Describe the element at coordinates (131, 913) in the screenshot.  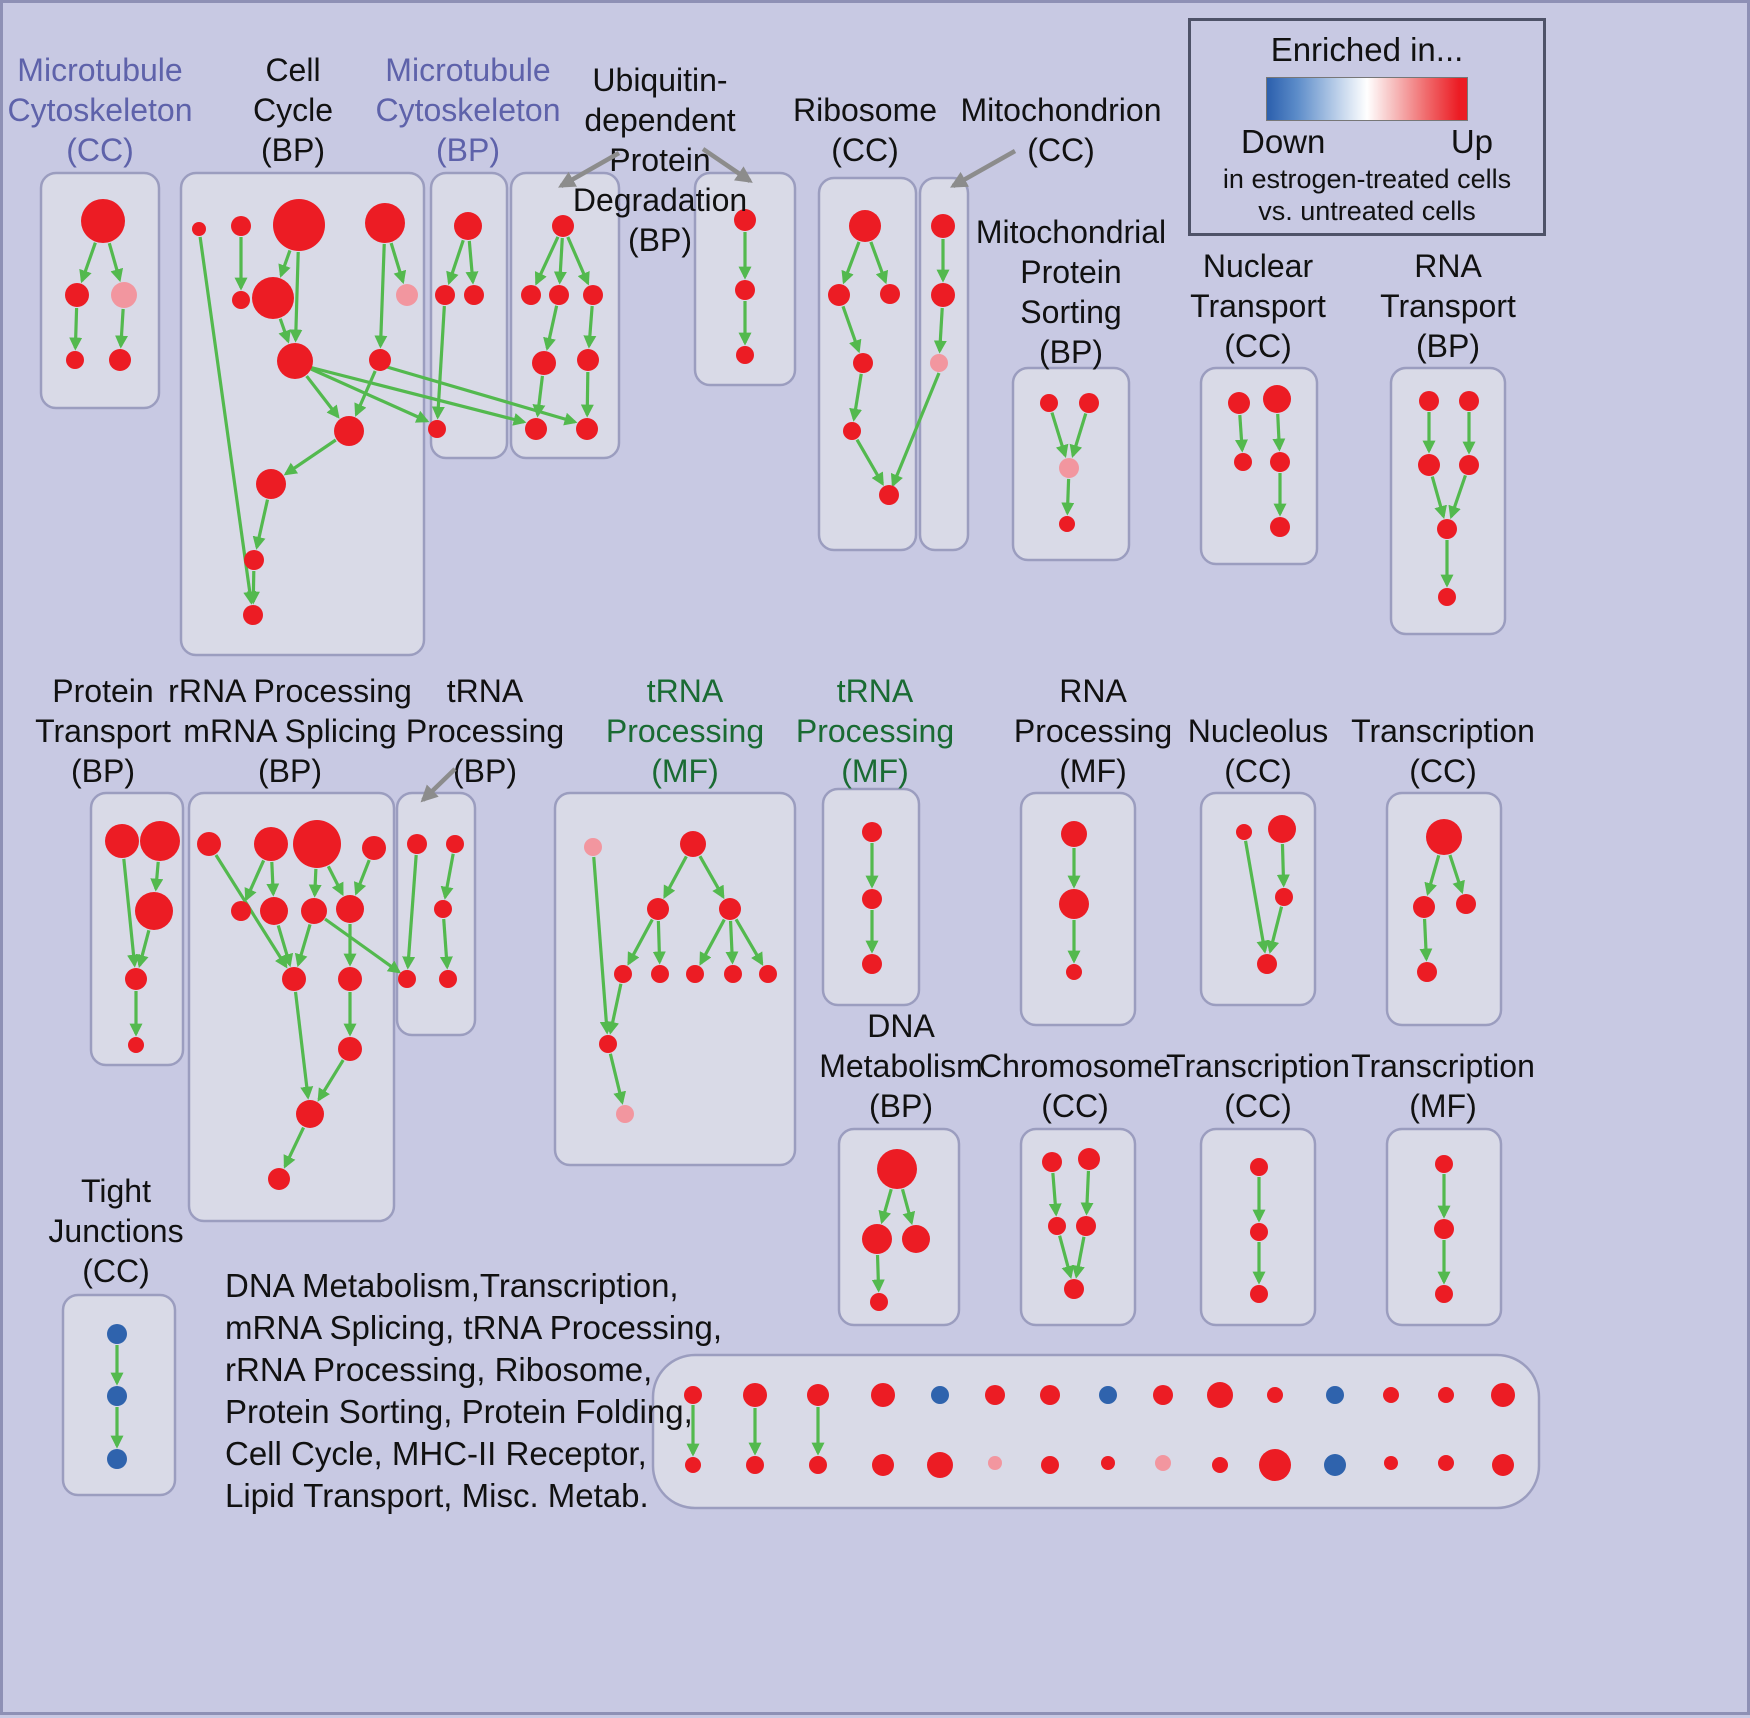
I see `edge-protein-transport-bp` at that location.